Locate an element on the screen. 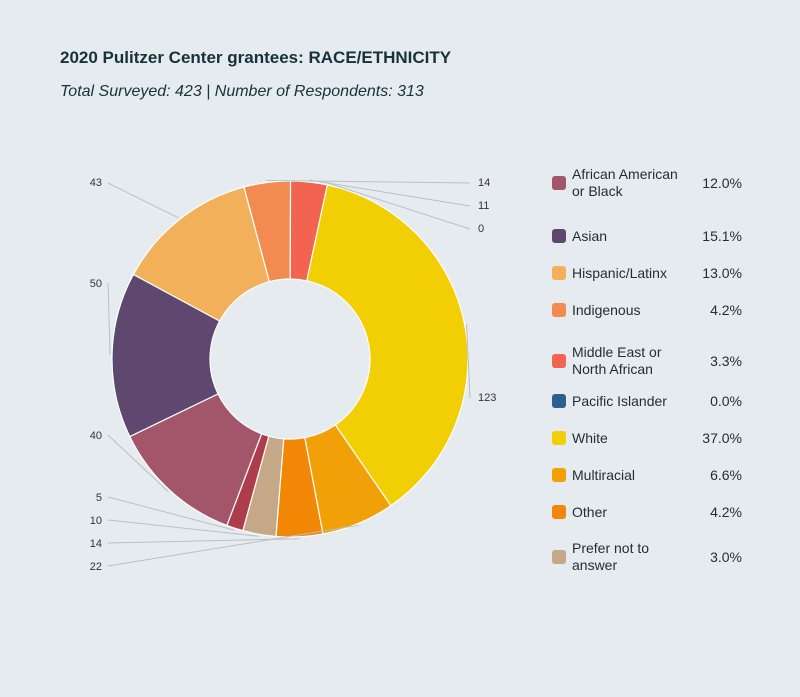 The height and width of the screenshot is (697, 800). legend-label: Middle East or North African is located at coordinates (617, 360).